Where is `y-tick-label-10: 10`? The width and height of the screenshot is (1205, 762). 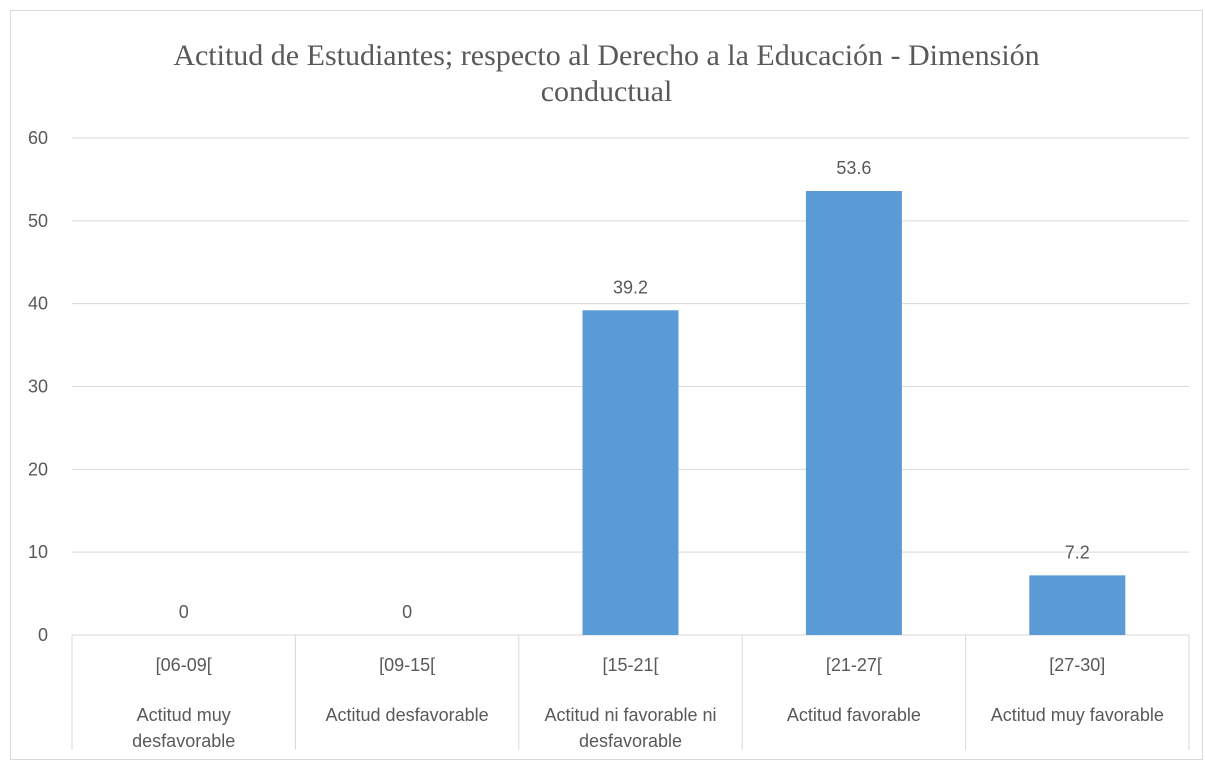
y-tick-label-10: 10 is located at coordinates (38, 552).